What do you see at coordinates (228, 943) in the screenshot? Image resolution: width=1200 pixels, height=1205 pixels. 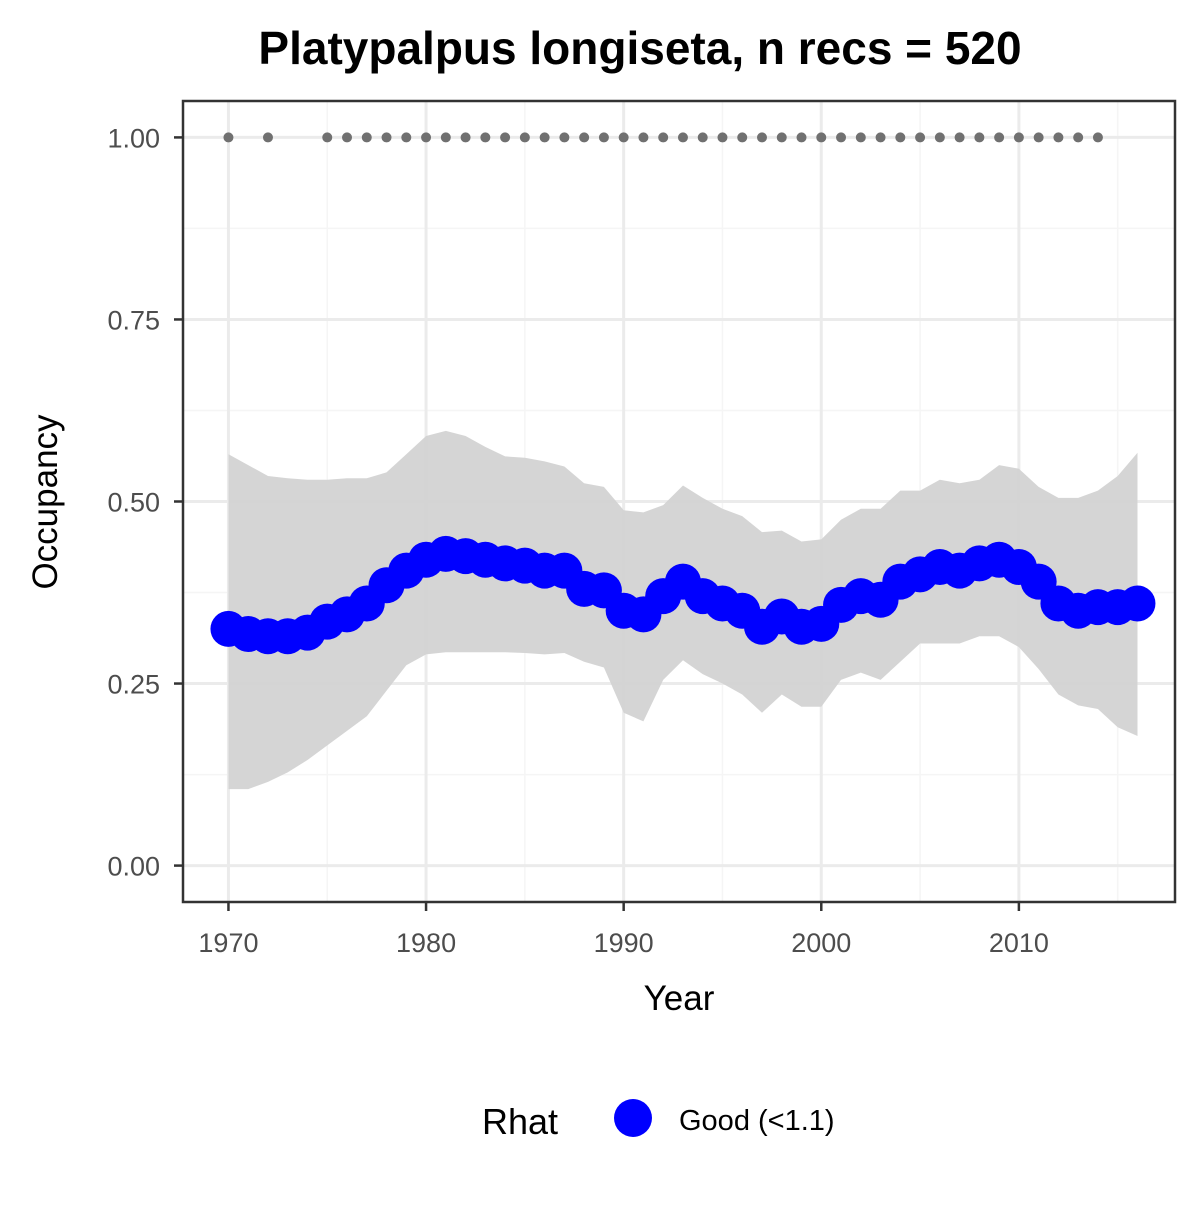 I see `x-axis-tick-label: 1970` at bounding box center [228, 943].